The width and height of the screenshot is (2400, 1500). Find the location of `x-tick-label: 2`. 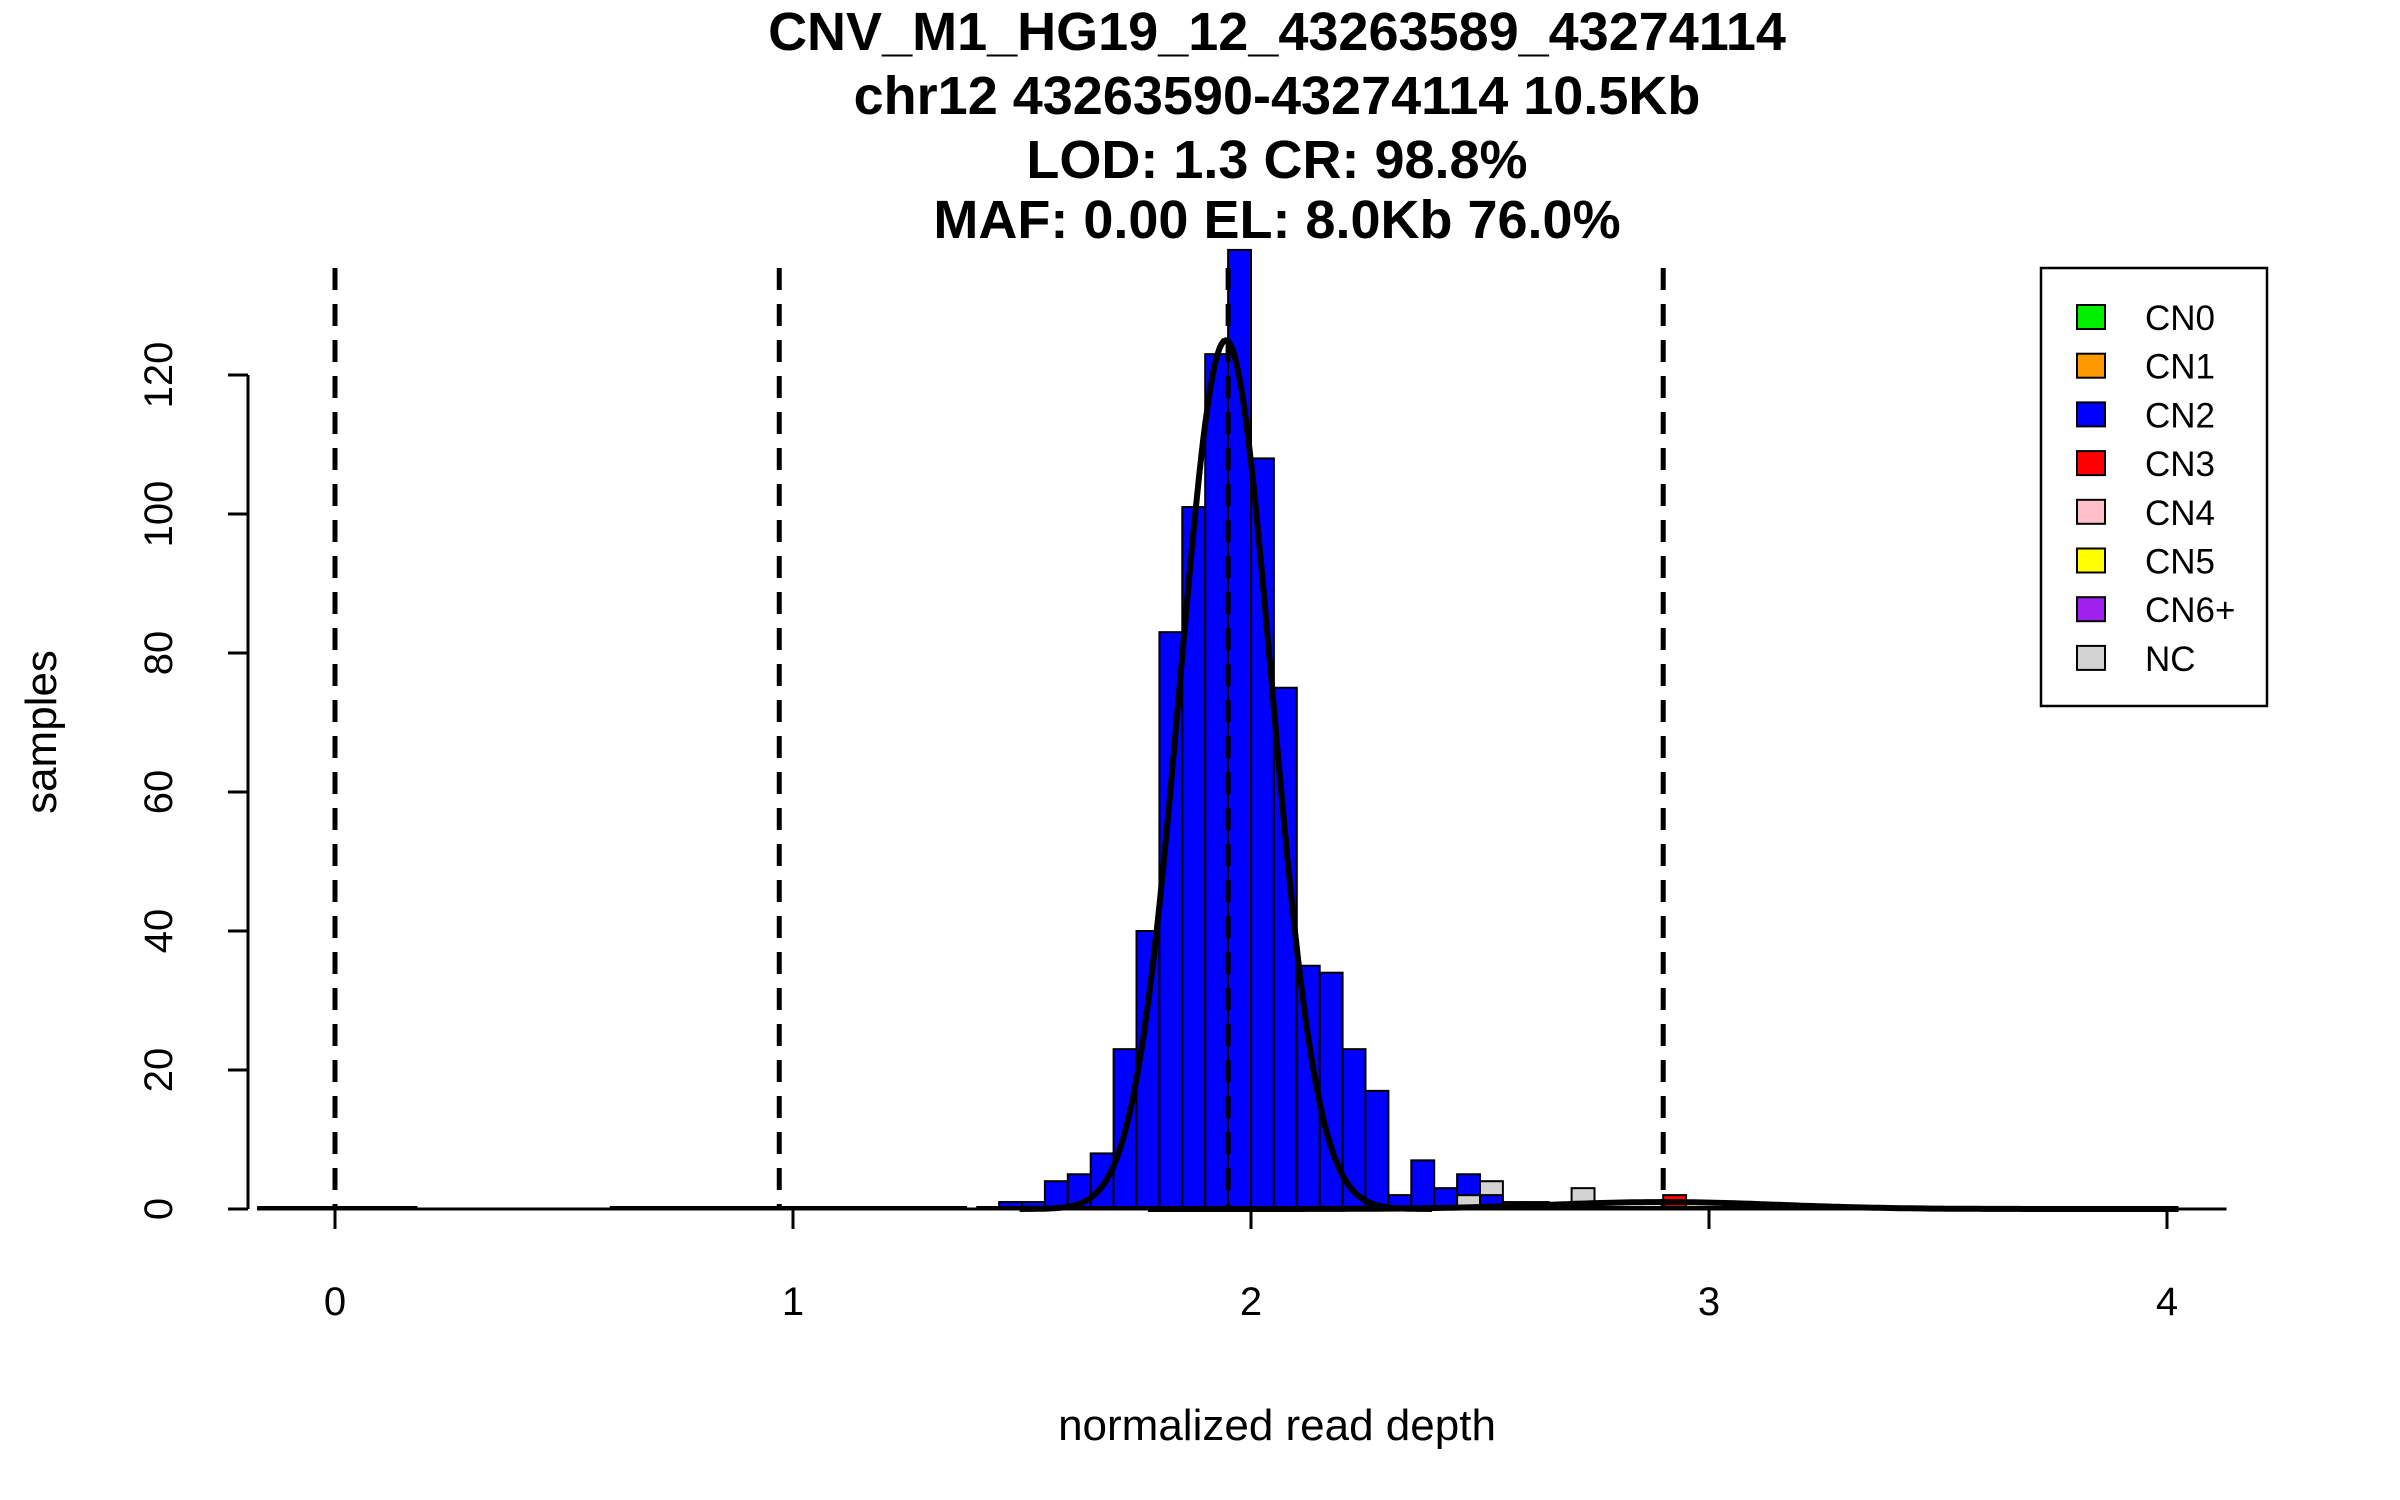

x-tick-label: 2 is located at coordinates (1251, 1302).